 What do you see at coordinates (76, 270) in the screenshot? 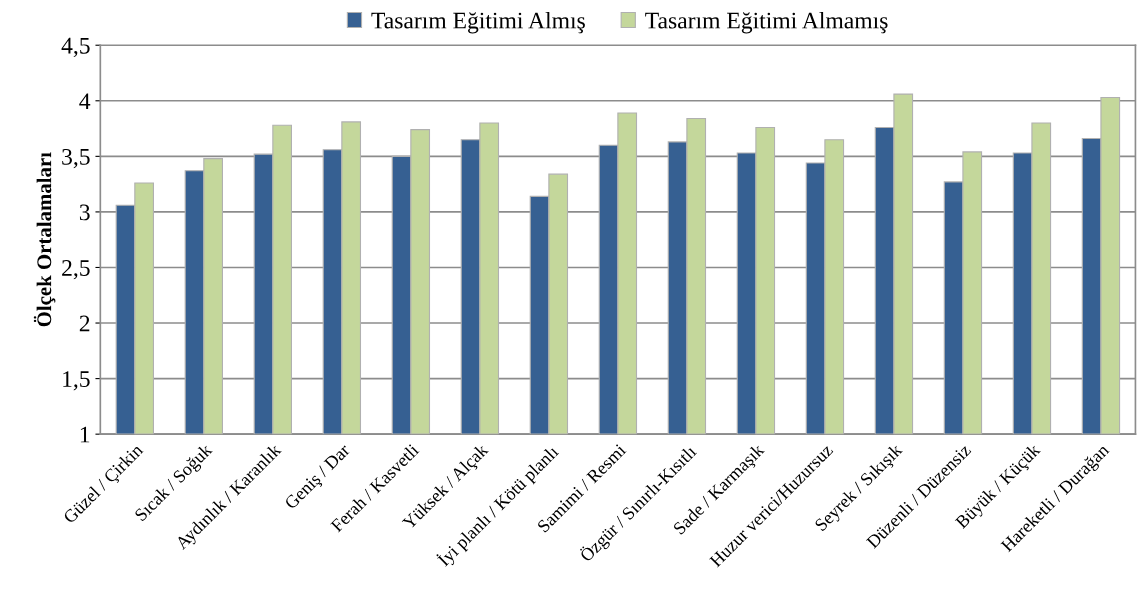
I see `y-tick-label: 2,5` at bounding box center [76, 270].